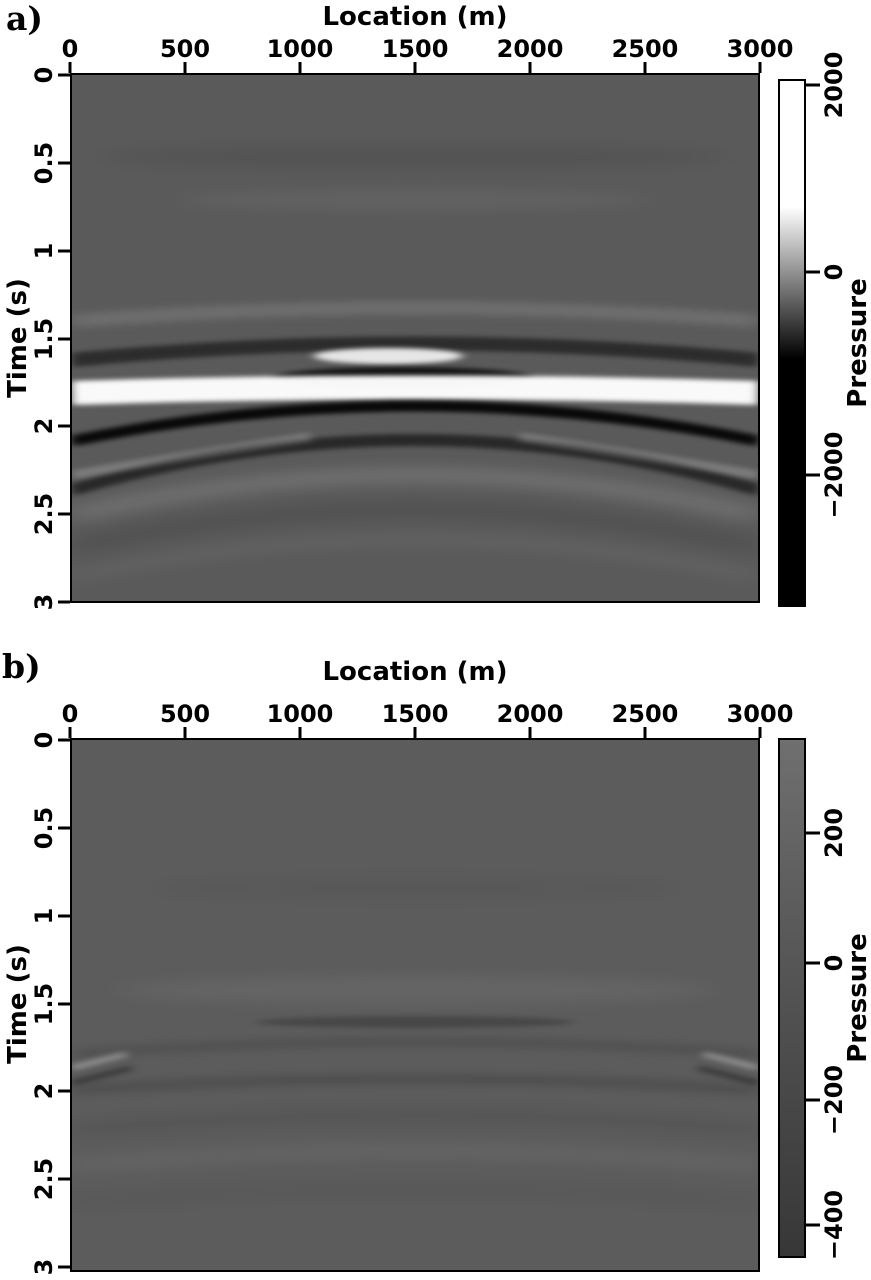  I want to click on tick-label: −200, so click(834, 1100).